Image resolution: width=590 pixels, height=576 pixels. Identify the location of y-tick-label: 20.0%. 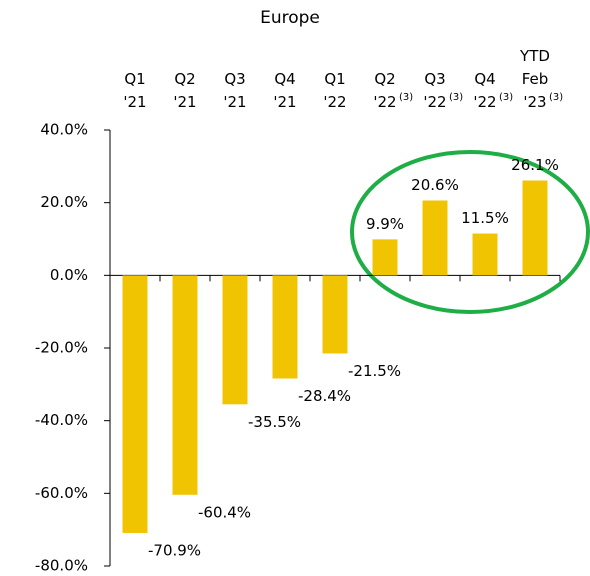
(64, 202).